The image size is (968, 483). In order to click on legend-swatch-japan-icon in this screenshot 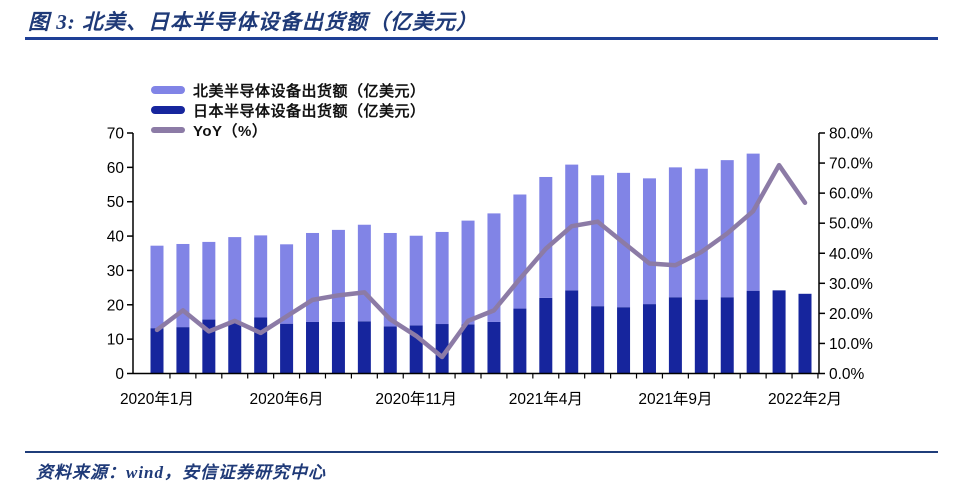, I will do `click(168, 110)`.